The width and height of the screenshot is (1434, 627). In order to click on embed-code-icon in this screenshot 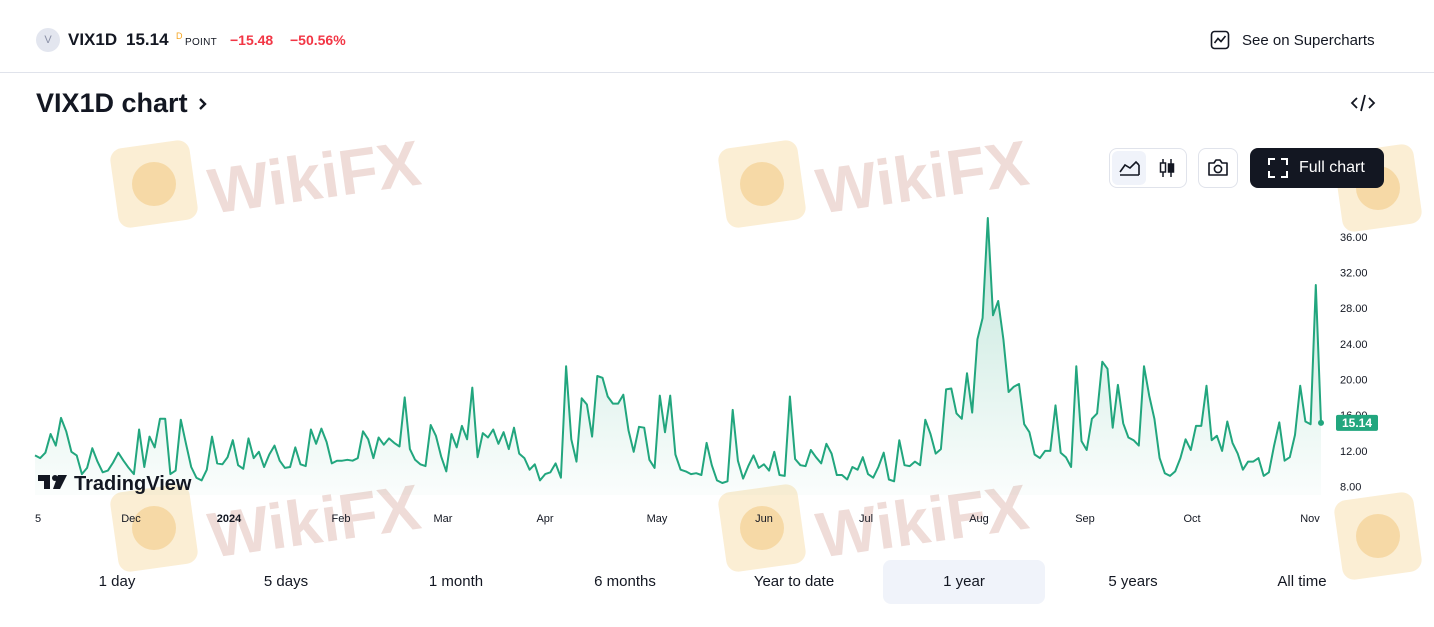, I will do `click(1363, 103)`.